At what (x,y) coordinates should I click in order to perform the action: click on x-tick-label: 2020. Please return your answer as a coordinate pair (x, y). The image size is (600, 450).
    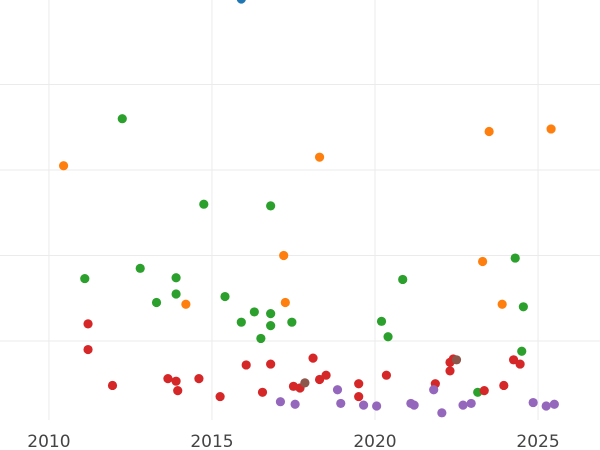
    Looking at the image, I should click on (374, 441).